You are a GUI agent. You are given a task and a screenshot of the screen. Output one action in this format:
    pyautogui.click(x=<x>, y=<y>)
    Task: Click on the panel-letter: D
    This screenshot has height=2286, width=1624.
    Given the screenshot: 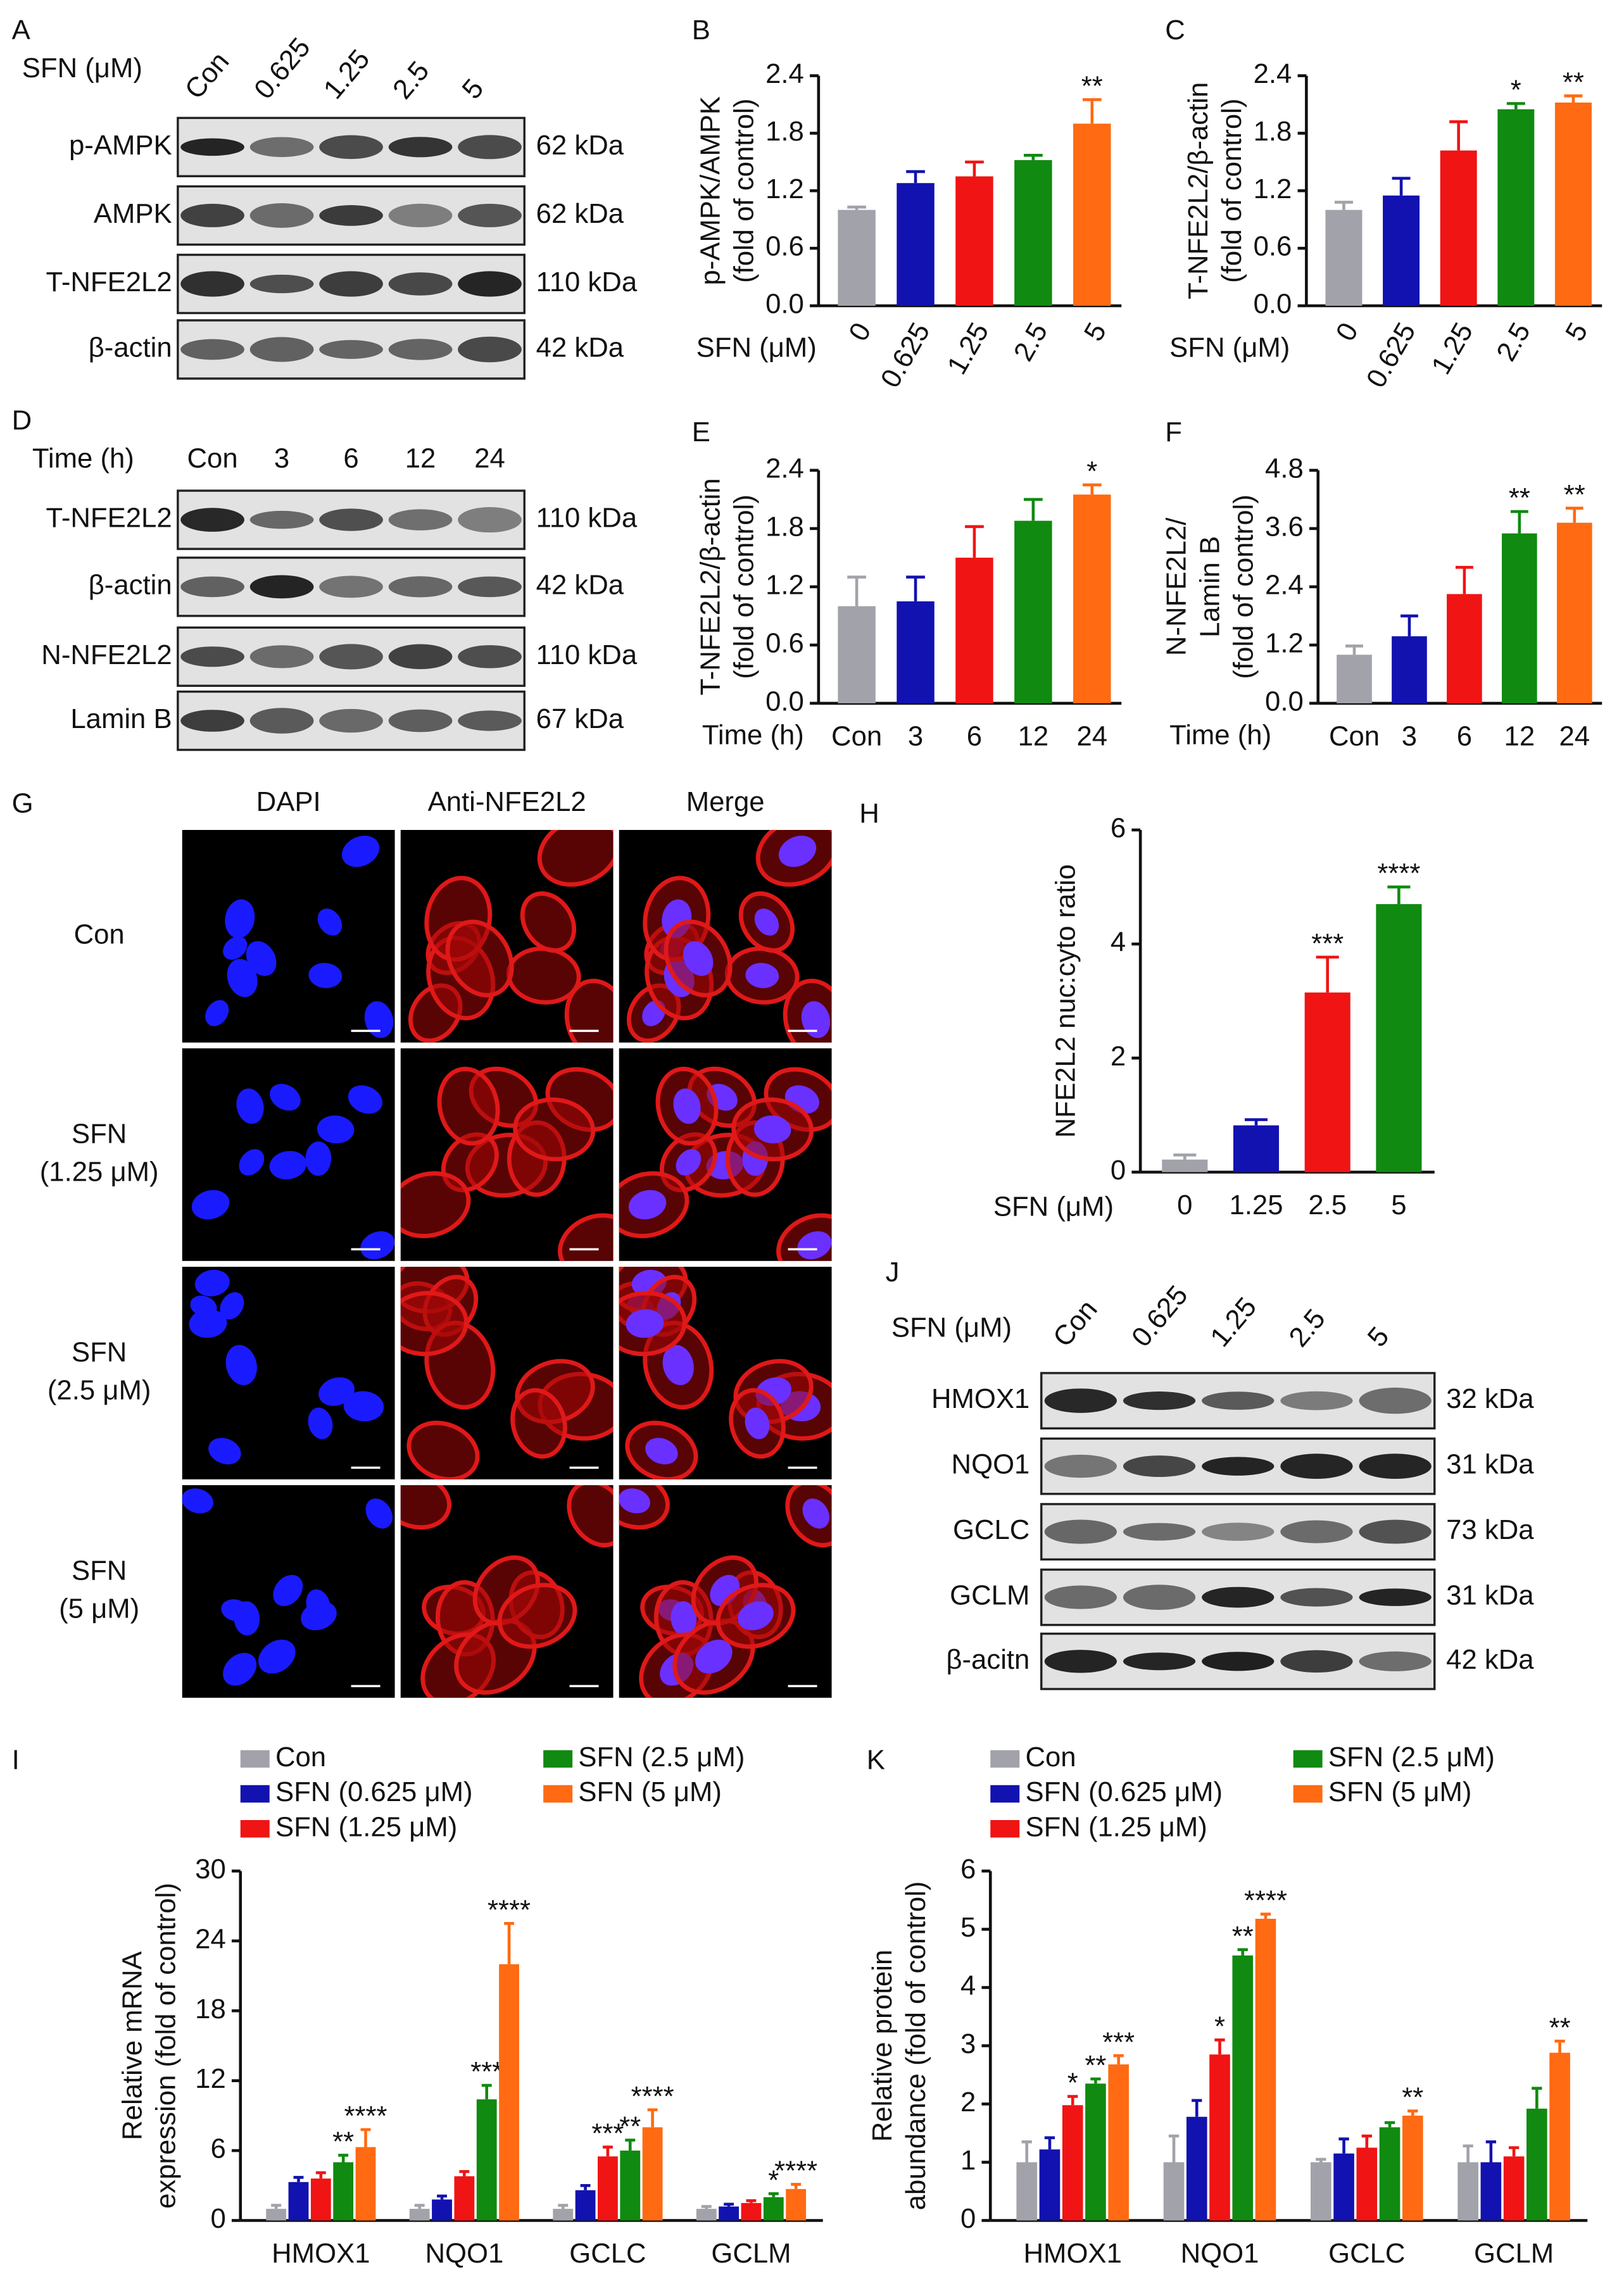 What is the action you would take?
    pyautogui.click(x=22, y=420)
    